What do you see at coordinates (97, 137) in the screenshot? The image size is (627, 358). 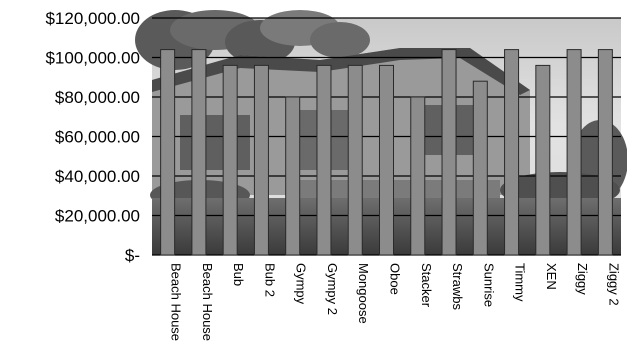 I see `y-tick-label: $60,000.00` at bounding box center [97, 137].